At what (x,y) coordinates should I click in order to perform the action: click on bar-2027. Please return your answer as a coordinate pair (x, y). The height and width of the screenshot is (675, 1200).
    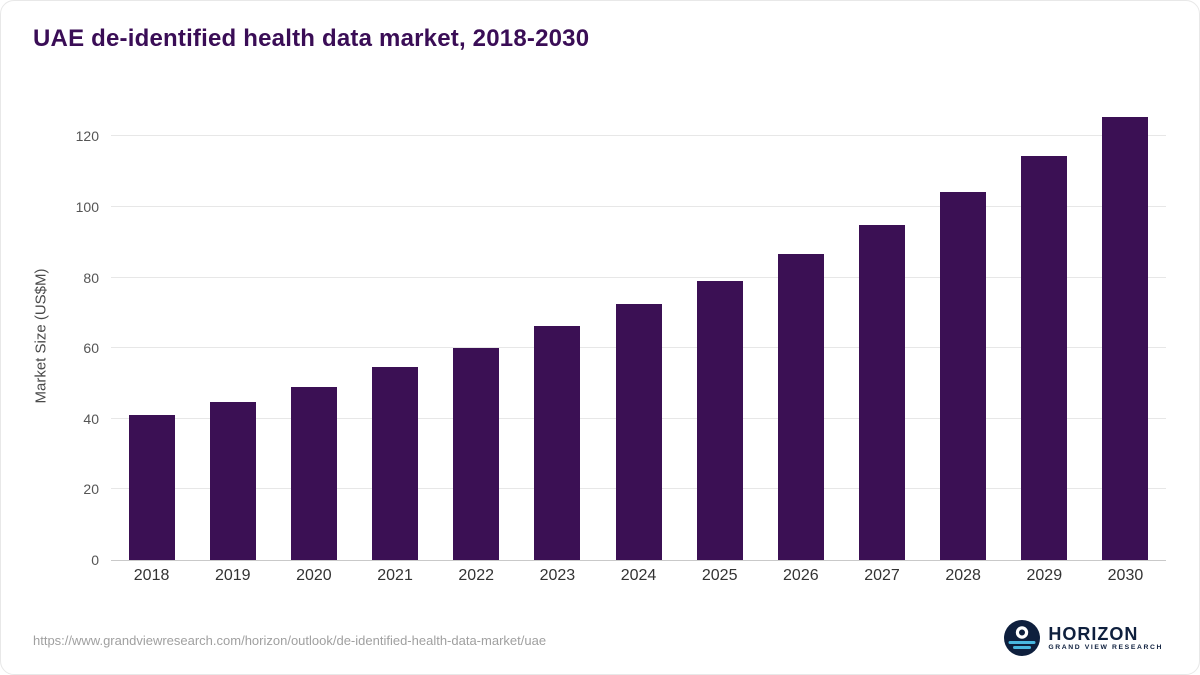
    Looking at the image, I should click on (881, 392).